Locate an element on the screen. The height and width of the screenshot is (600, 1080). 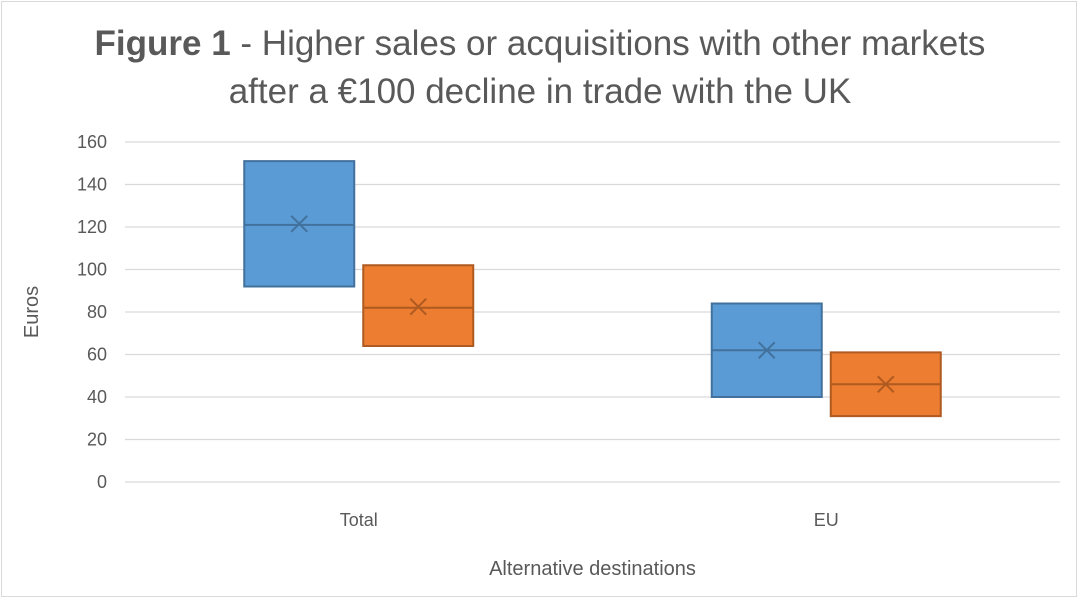
y-tick-label: 120 is located at coordinates (92, 227).